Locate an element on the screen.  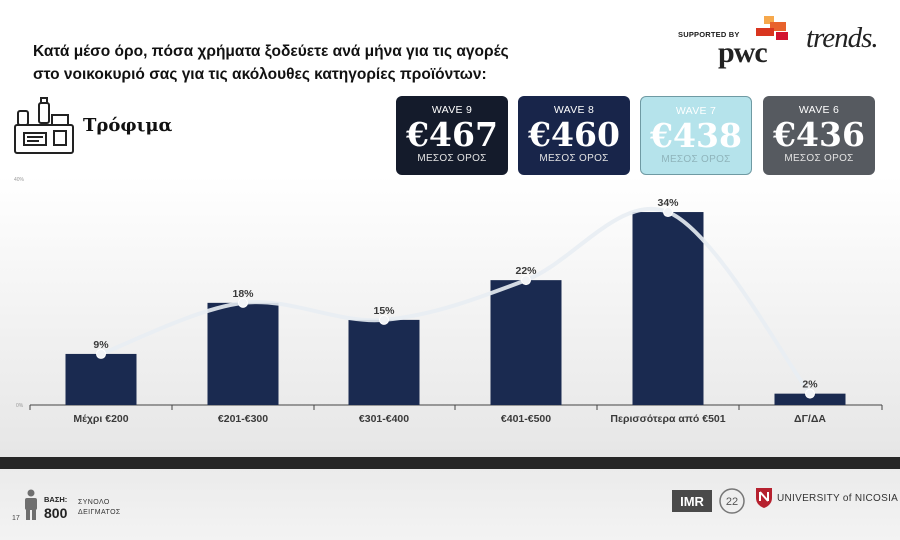
y-tick-label: 40% is located at coordinates (19, 180).